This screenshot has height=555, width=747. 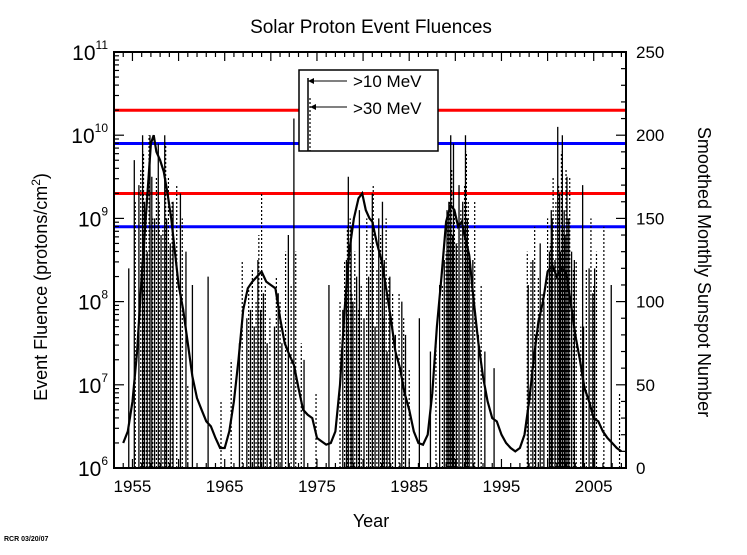 What do you see at coordinates (640, 468) in the screenshot?
I see `y-right-tick-label: 0` at bounding box center [640, 468].